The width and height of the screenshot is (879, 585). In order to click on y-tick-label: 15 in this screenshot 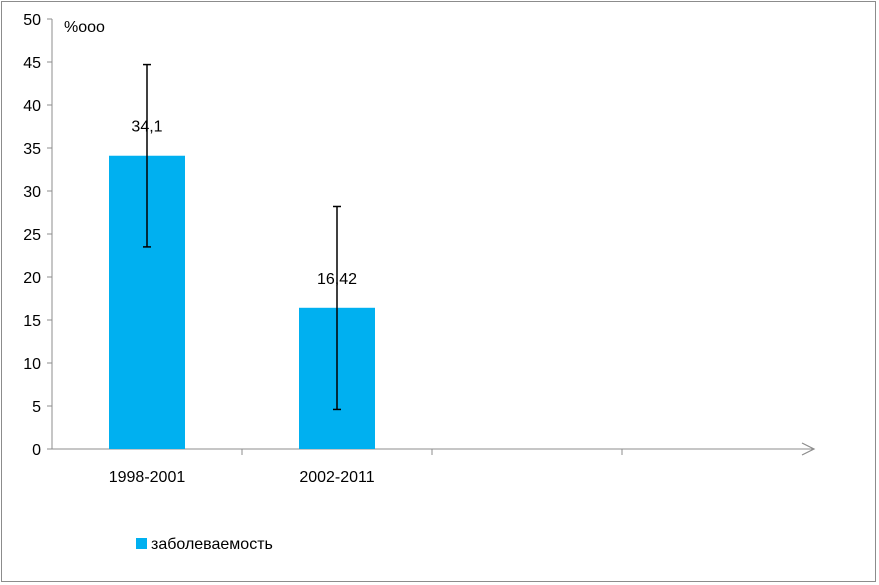, I will do `click(32, 321)`.